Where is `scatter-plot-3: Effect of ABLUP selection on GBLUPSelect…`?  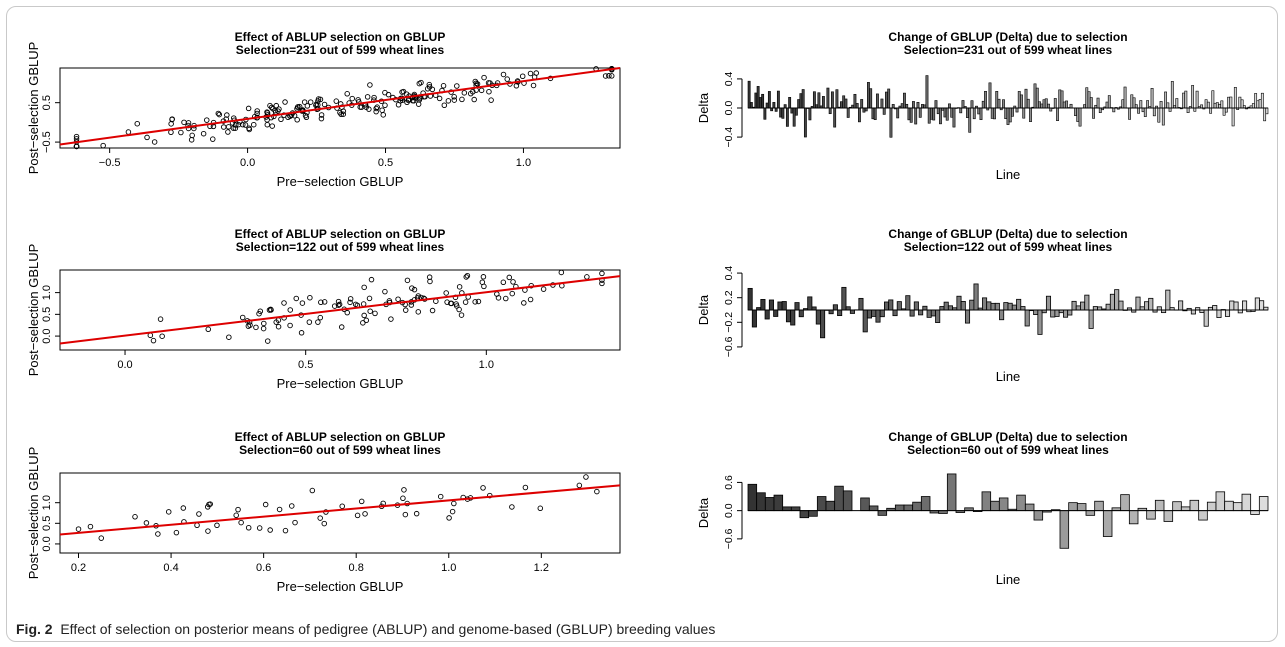 scatter-plot-3: Effect of ABLUP selection on GBLUPSelect… is located at coordinates (323, 512).